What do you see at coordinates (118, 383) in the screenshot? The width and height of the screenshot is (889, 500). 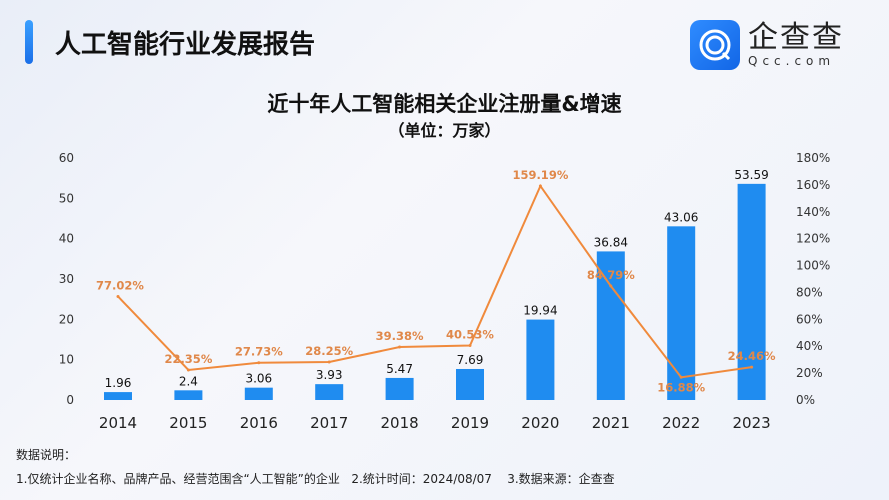 I see `bar-label: 1.96` at bounding box center [118, 383].